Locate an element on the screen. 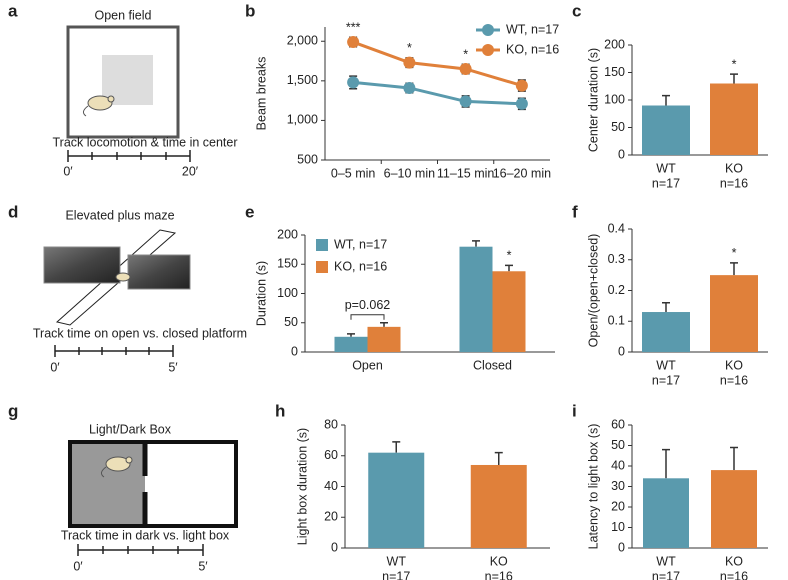 The width and height of the screenshot is (788, 580). panel-letter: i is located at coordinates (574, 410).